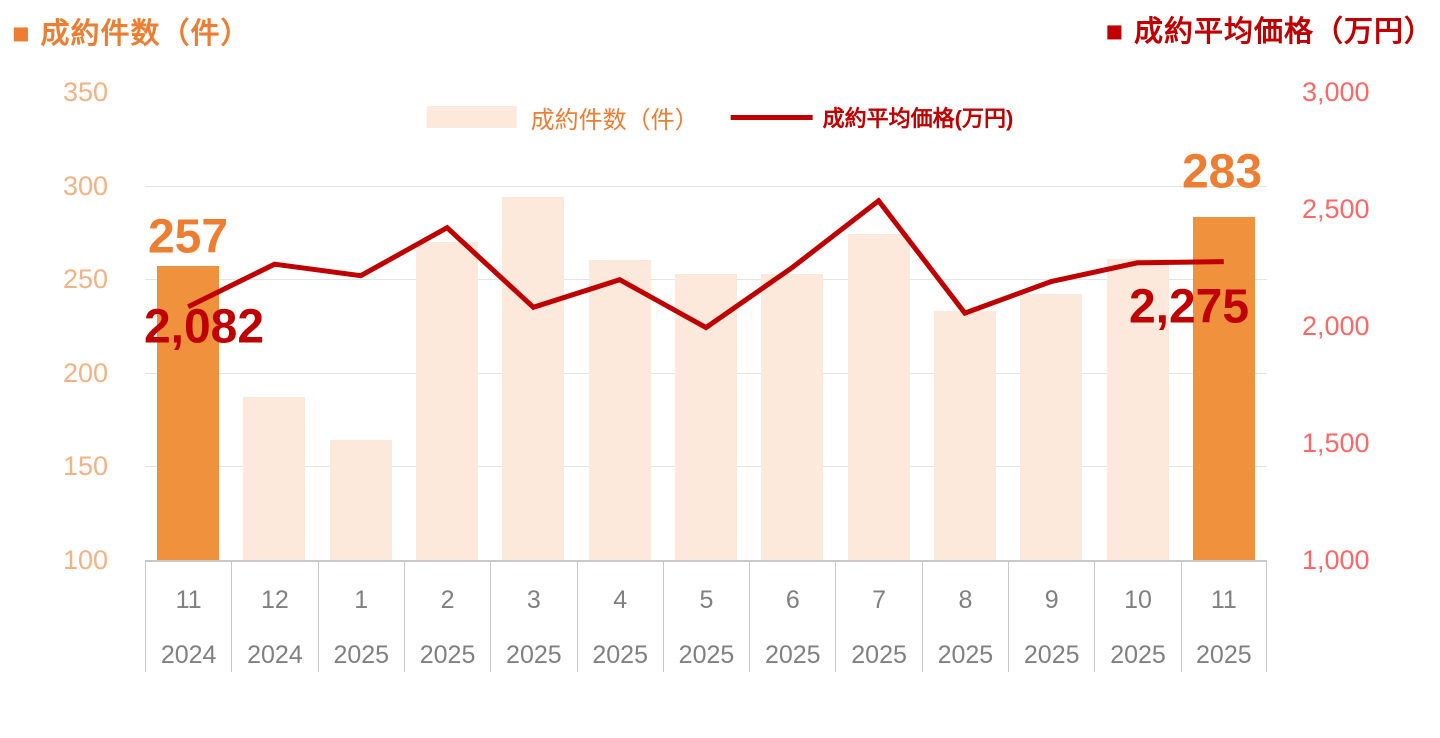  What do you see at coordinates (471, 117) in the screenshot?
I see `bar-series-swatch` at bounding box center [471, 117].